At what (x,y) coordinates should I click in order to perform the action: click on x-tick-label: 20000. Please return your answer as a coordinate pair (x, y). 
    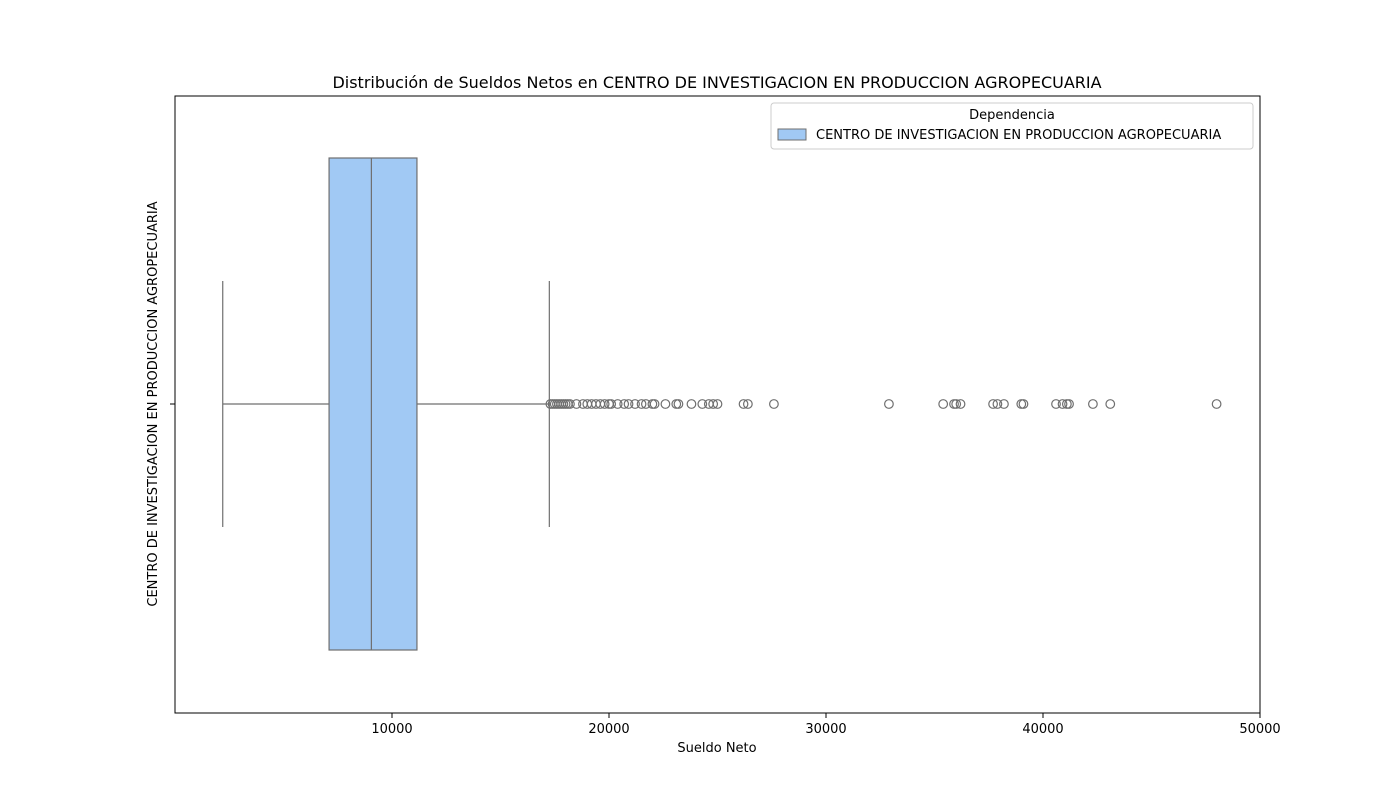
    Looking at the image, I should click on (608, 729).